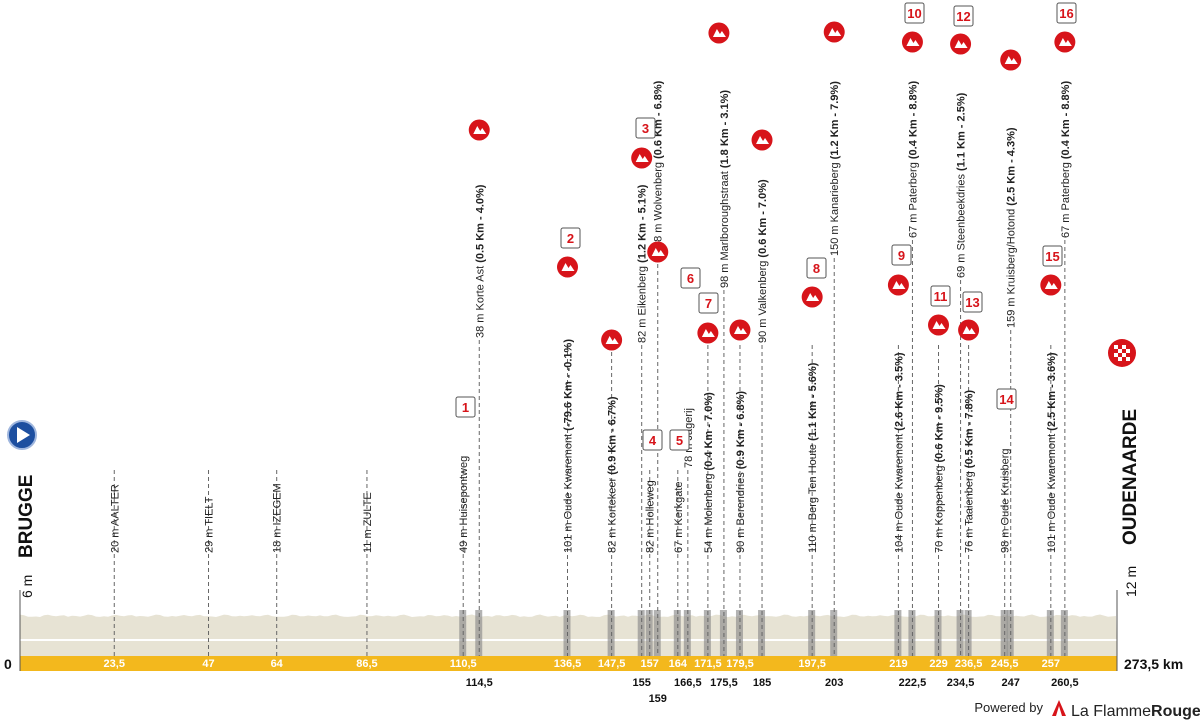 This screenshot has width=1200, height=725. What do you see at coordinates (1051, 664) in the screenshot?
I see `km-tick-label: 257` at bounding box center [1051, 664].